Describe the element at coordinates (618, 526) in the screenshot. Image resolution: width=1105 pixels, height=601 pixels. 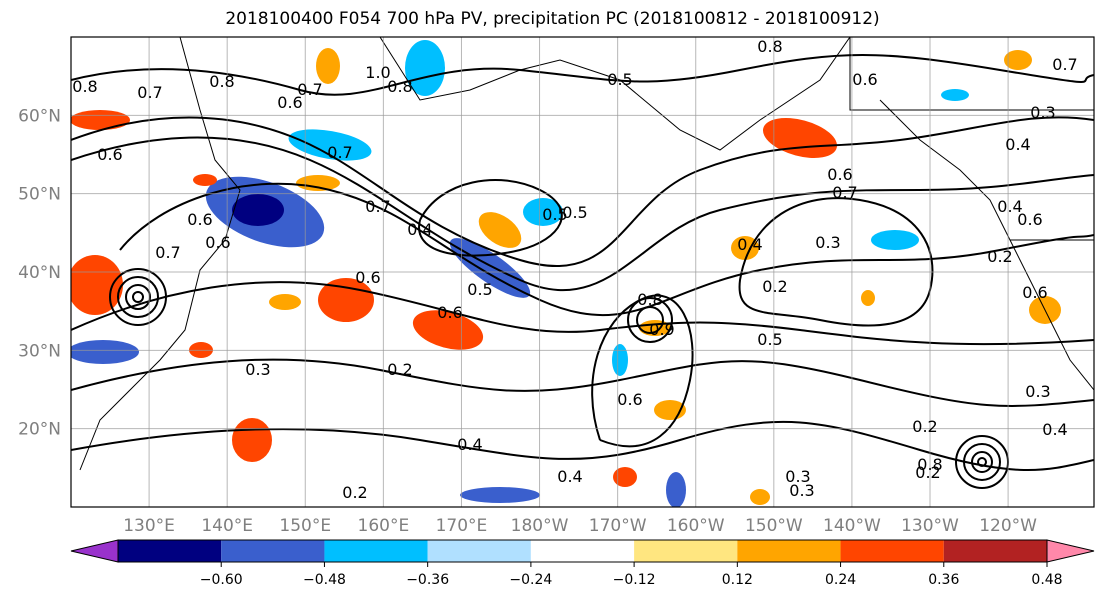
I see `lon-tick-label: 170°W` at that location.